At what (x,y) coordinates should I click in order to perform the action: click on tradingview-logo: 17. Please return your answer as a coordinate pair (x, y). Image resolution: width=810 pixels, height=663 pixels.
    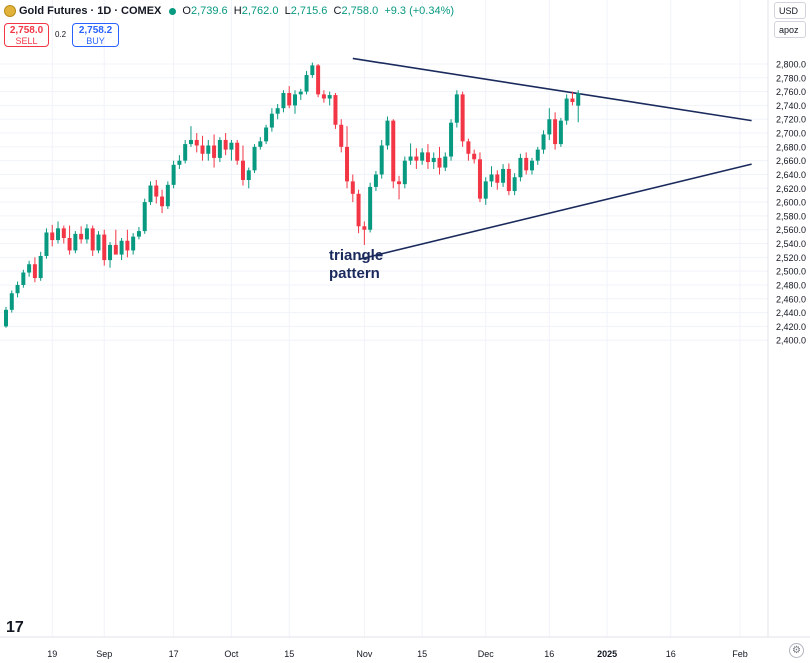
    Looking at the image, I should click on (15, 627).